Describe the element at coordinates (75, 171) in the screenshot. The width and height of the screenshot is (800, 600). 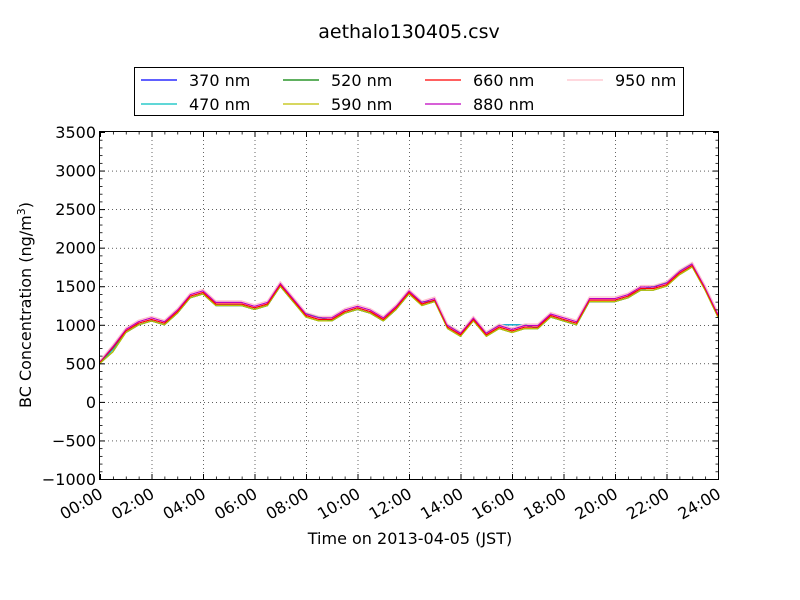
I see `y-tick-label: 3000` at that location.